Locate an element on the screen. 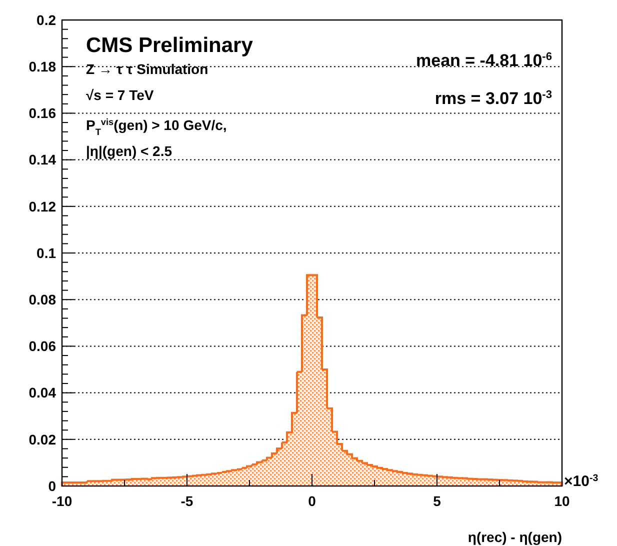 The height and width of the screenshot is (546, 617). annotation: P$_{T}$$^{vis}$(gen) > 10 GeV/c, is located at coordinates (156, 127).